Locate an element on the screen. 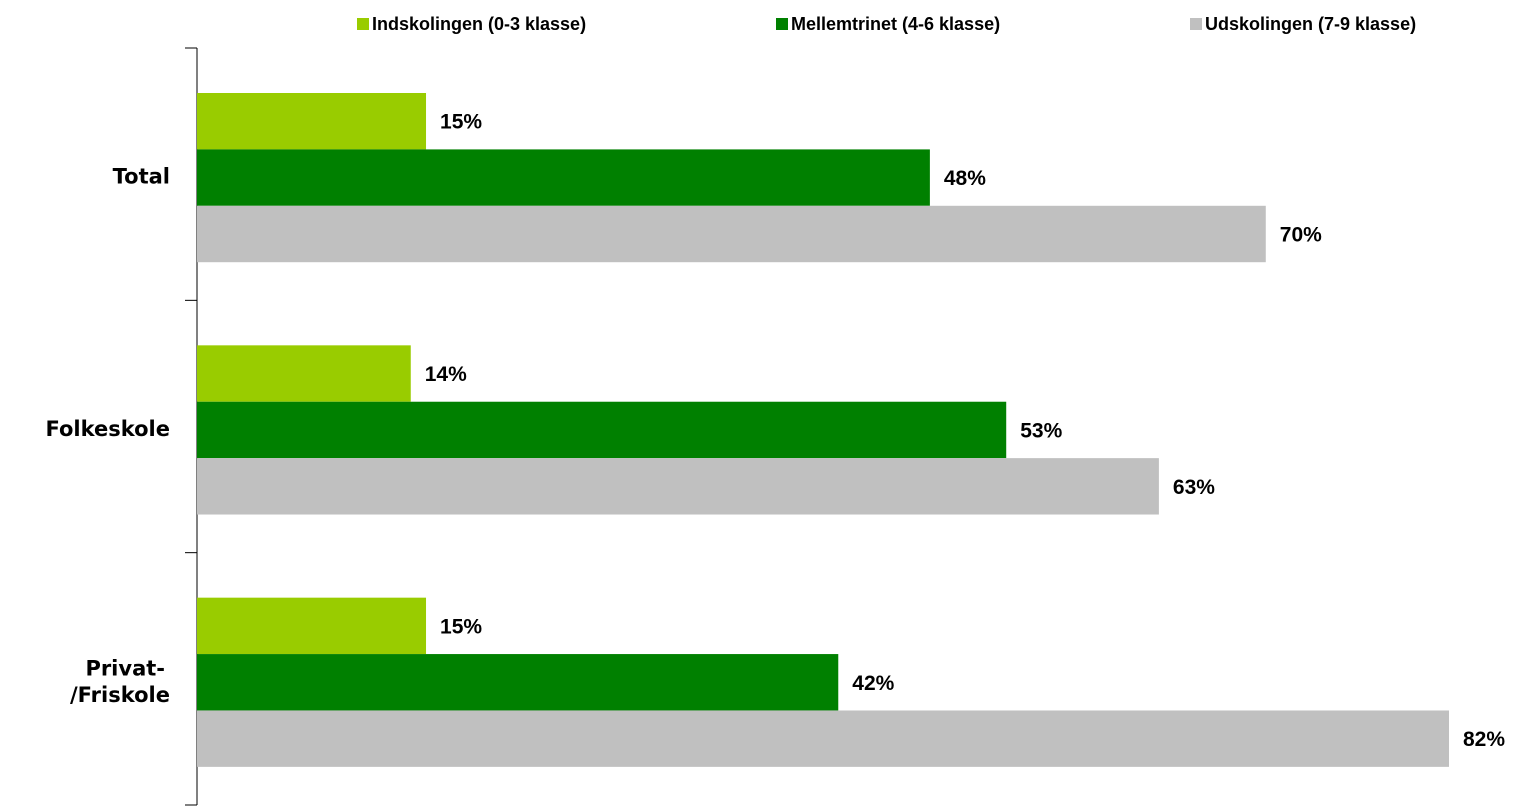  legend-label: Udskolingen (7-9 klasse) is located at coordinates (1310, 24).